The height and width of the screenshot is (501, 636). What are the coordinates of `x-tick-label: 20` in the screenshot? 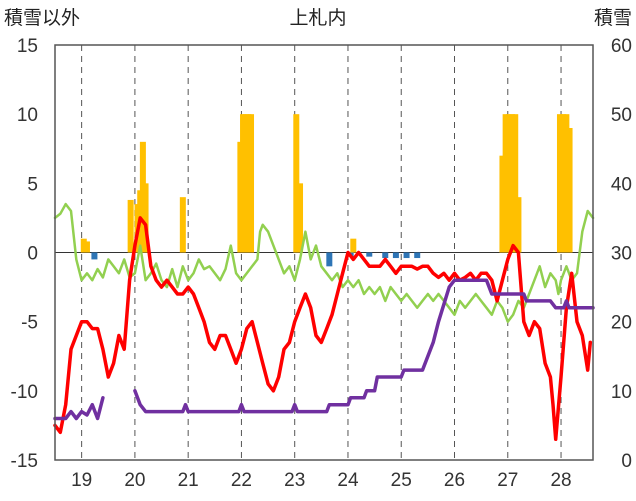 It's located at (134, 480).